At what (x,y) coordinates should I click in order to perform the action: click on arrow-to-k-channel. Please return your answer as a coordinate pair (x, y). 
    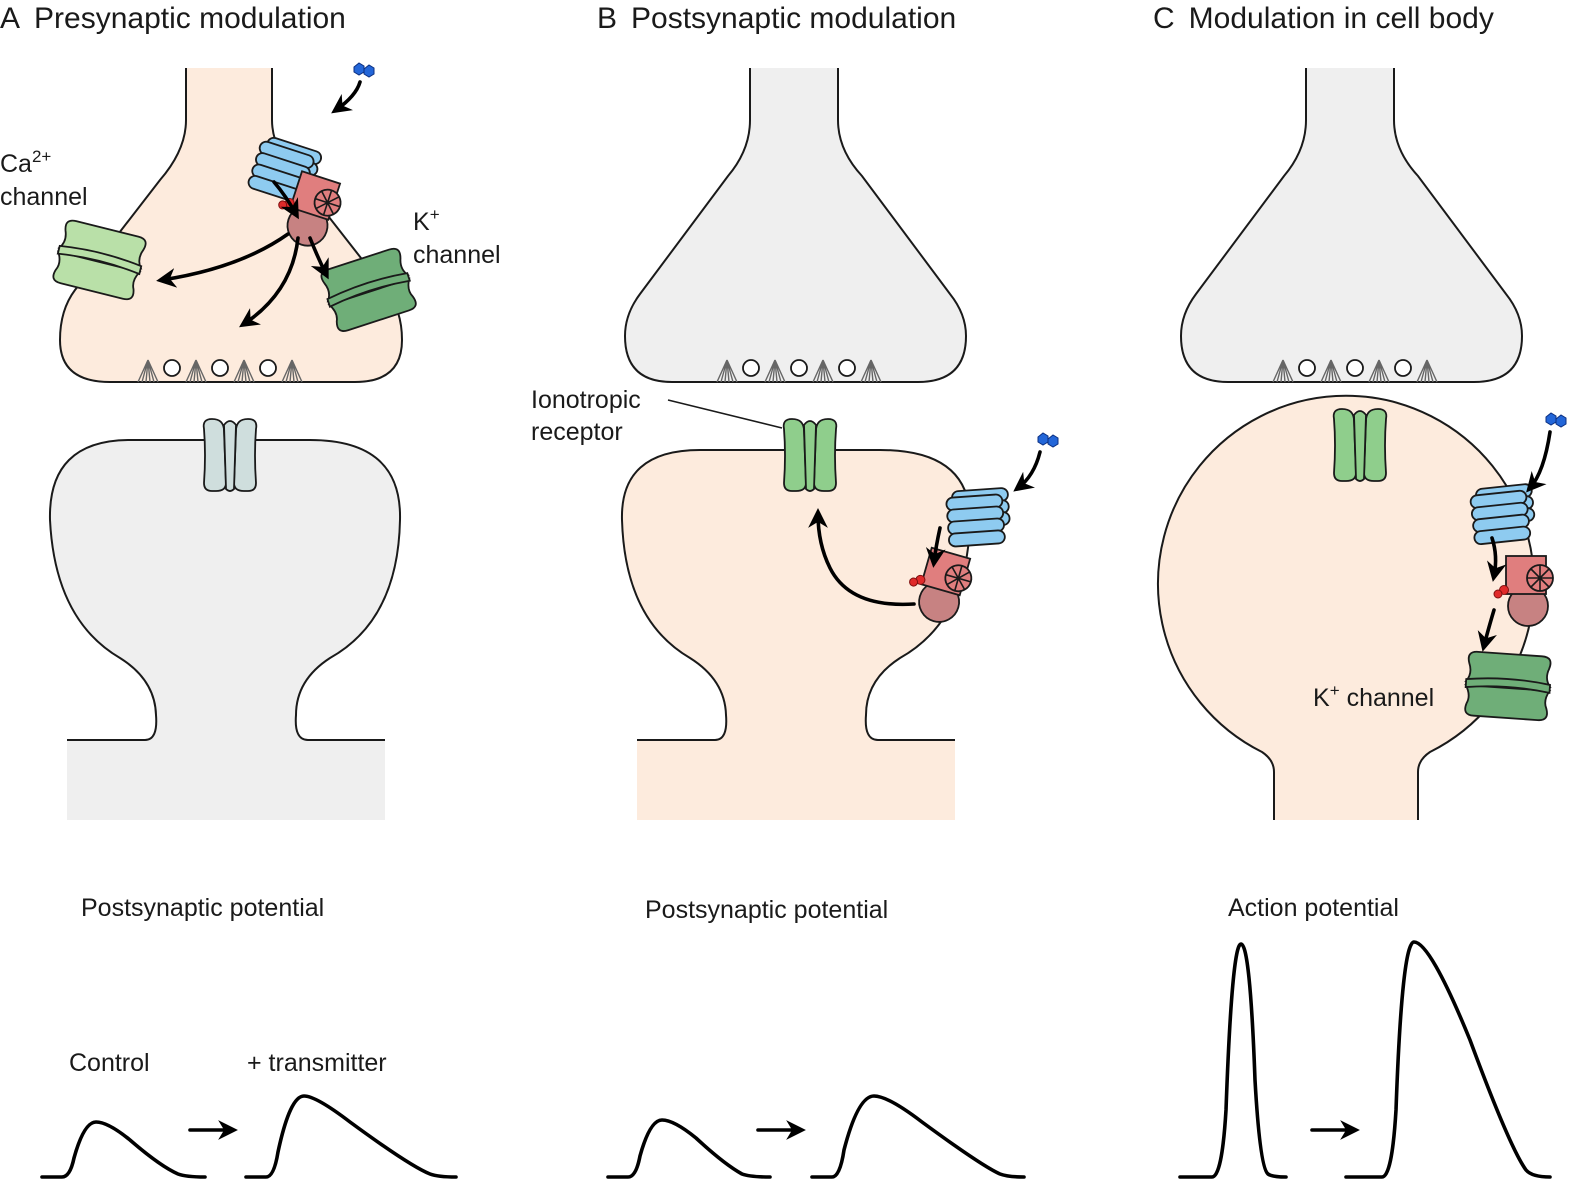
    Looking at the image, I should click on (318, 258).